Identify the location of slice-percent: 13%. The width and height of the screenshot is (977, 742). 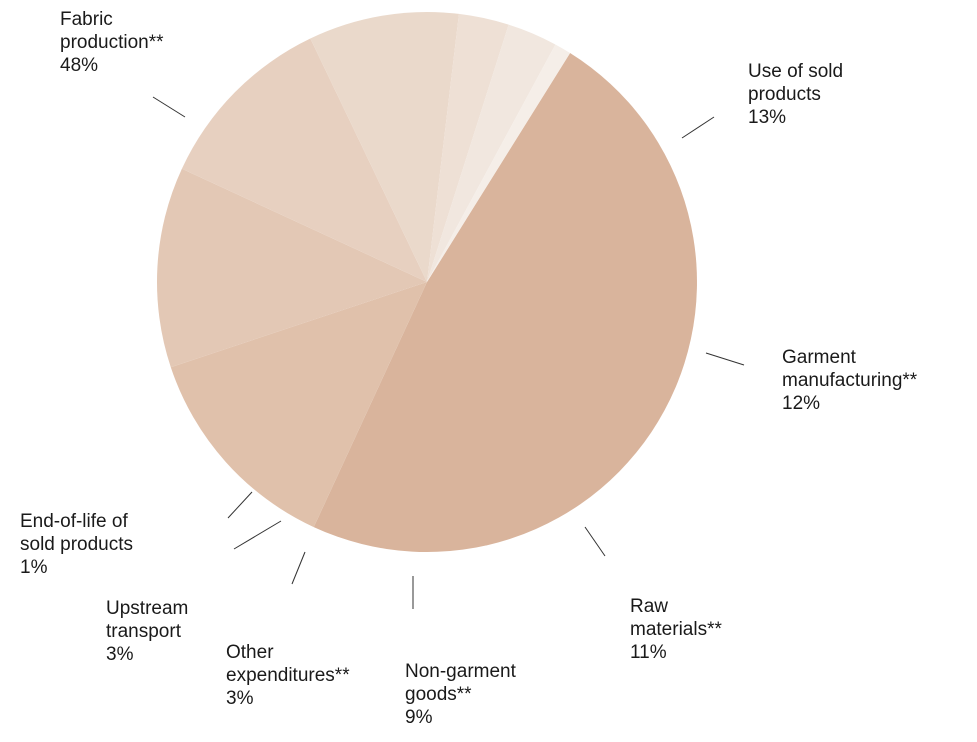
(795, 117).